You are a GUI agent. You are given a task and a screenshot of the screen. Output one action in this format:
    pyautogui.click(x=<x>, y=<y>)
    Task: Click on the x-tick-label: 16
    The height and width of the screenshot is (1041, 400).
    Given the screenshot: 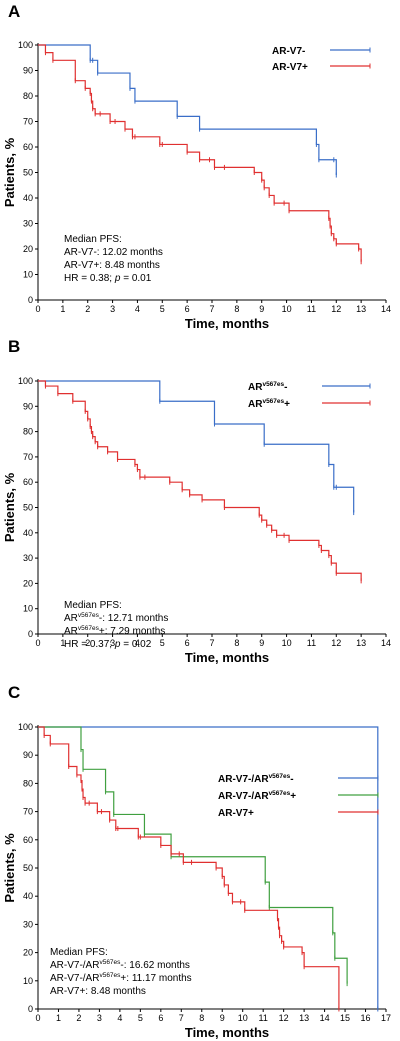 What is the action you would take?
    pyautogui.click(x=366, y=1018)
    